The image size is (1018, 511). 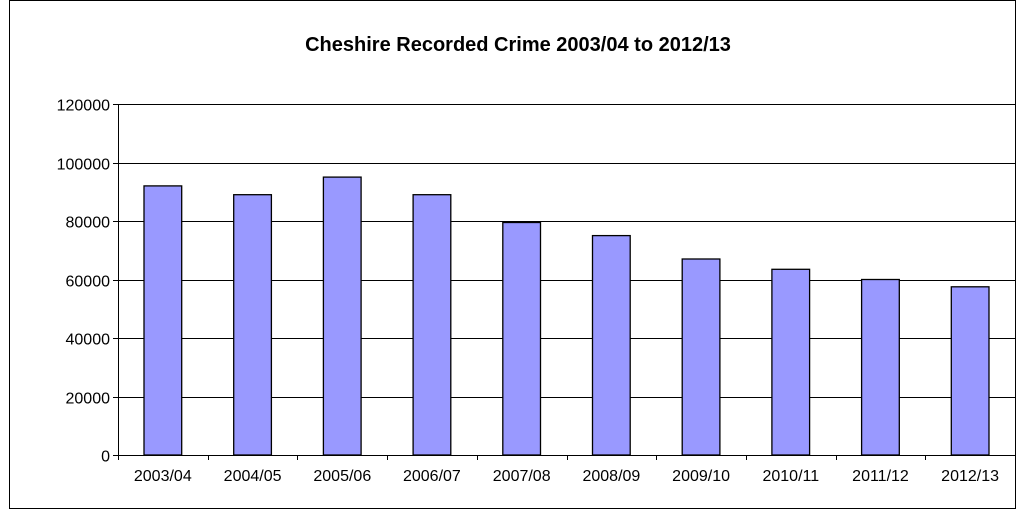 What do you see at coordinates (88, 223) in the screenshot?
I see `y-tick-label: 80000` at bounding box center [88, 223].